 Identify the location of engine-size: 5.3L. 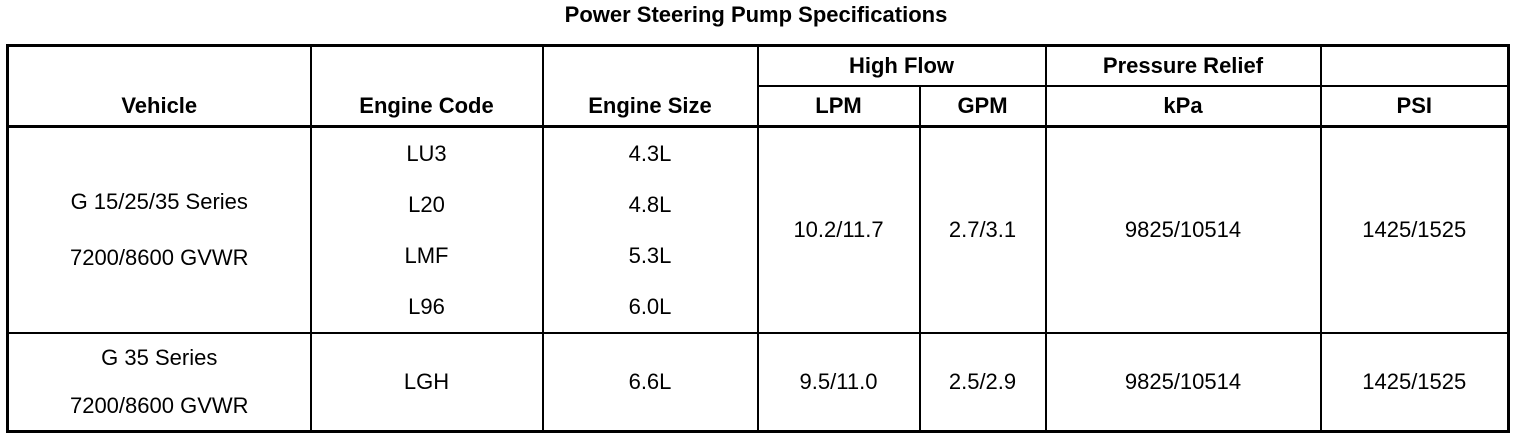
(650, 255).